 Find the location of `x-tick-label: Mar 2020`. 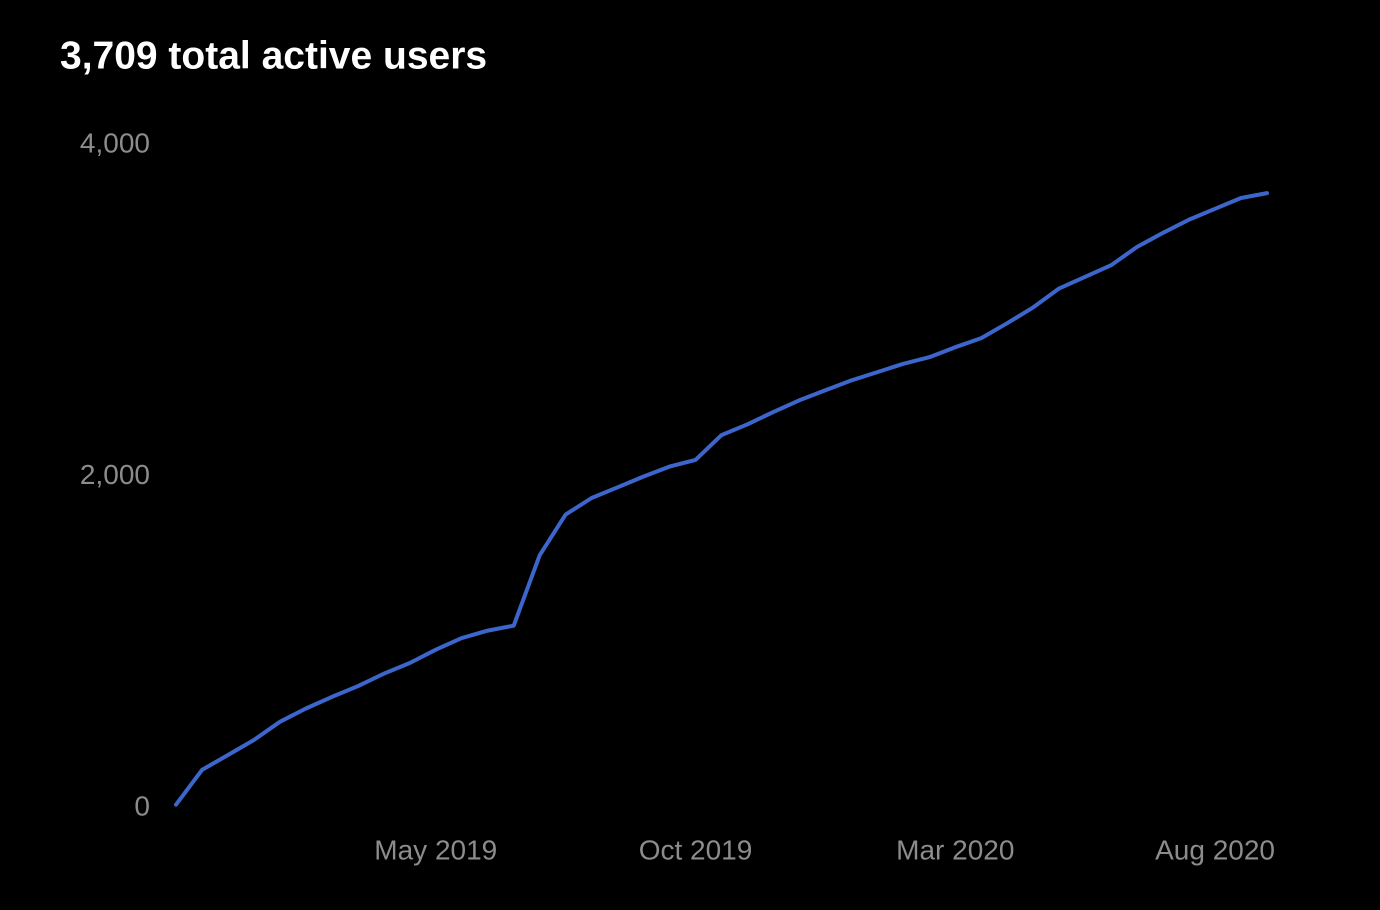

x-tick-label: Mar 2020 is located at coordinates (955, 849).